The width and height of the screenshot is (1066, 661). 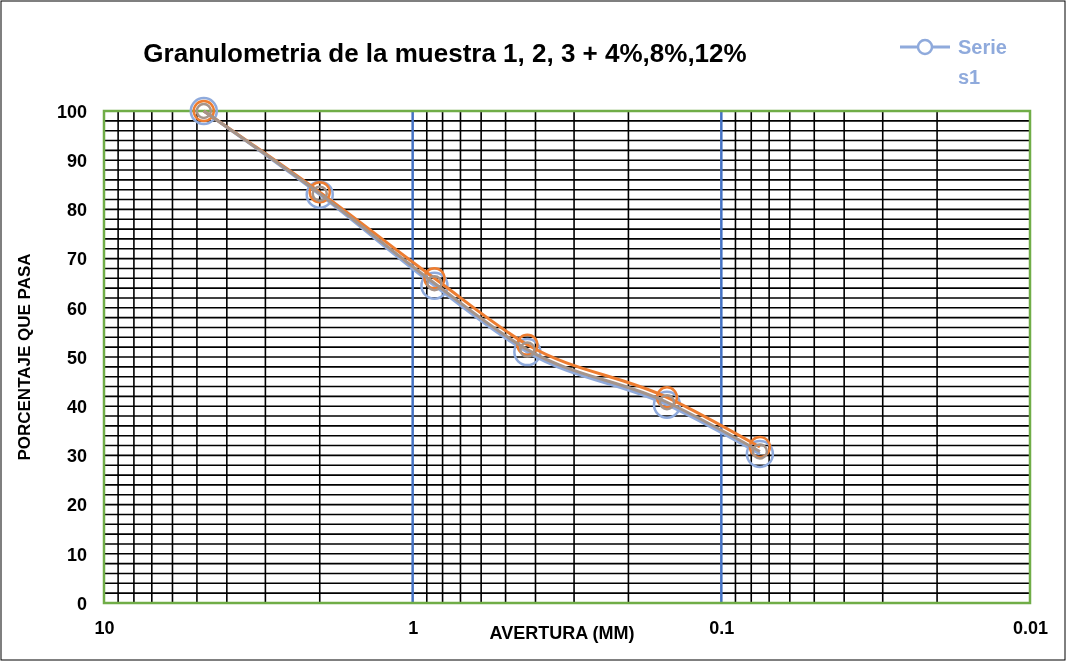 What do you see at coordinates (76, 308) in the screenshot?
I see `y-tick-label: 60` at bounding box center [76, 308].